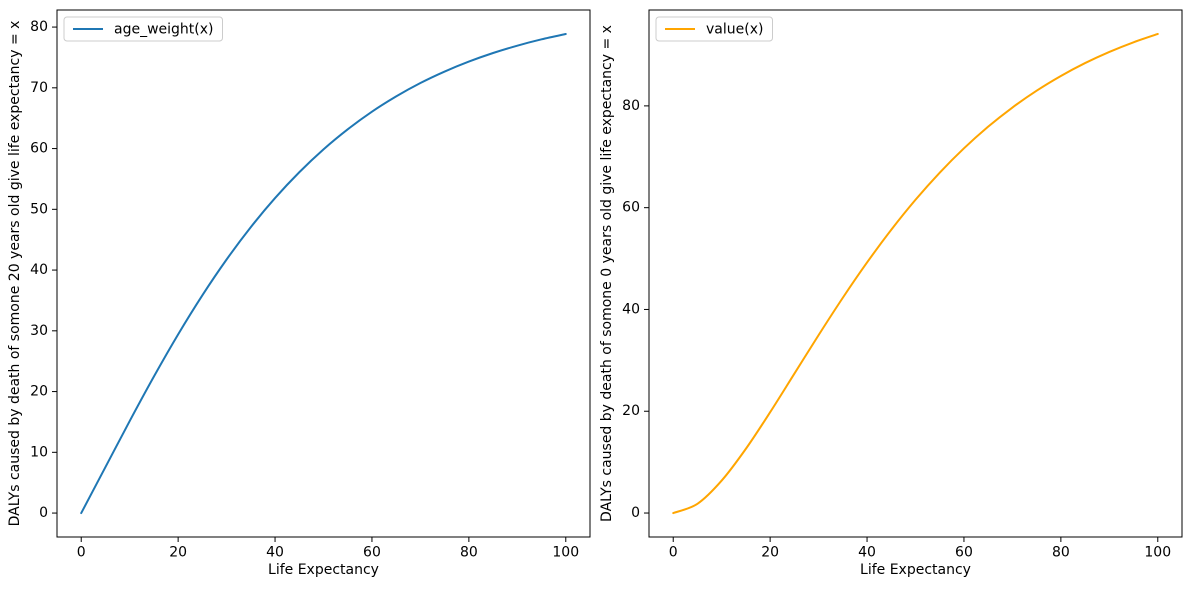 This screenshot has width=1189, height=590. Describe the element at coordinates (734, 30) in the screenshot. I see `legend-label: value(x)` at that location.